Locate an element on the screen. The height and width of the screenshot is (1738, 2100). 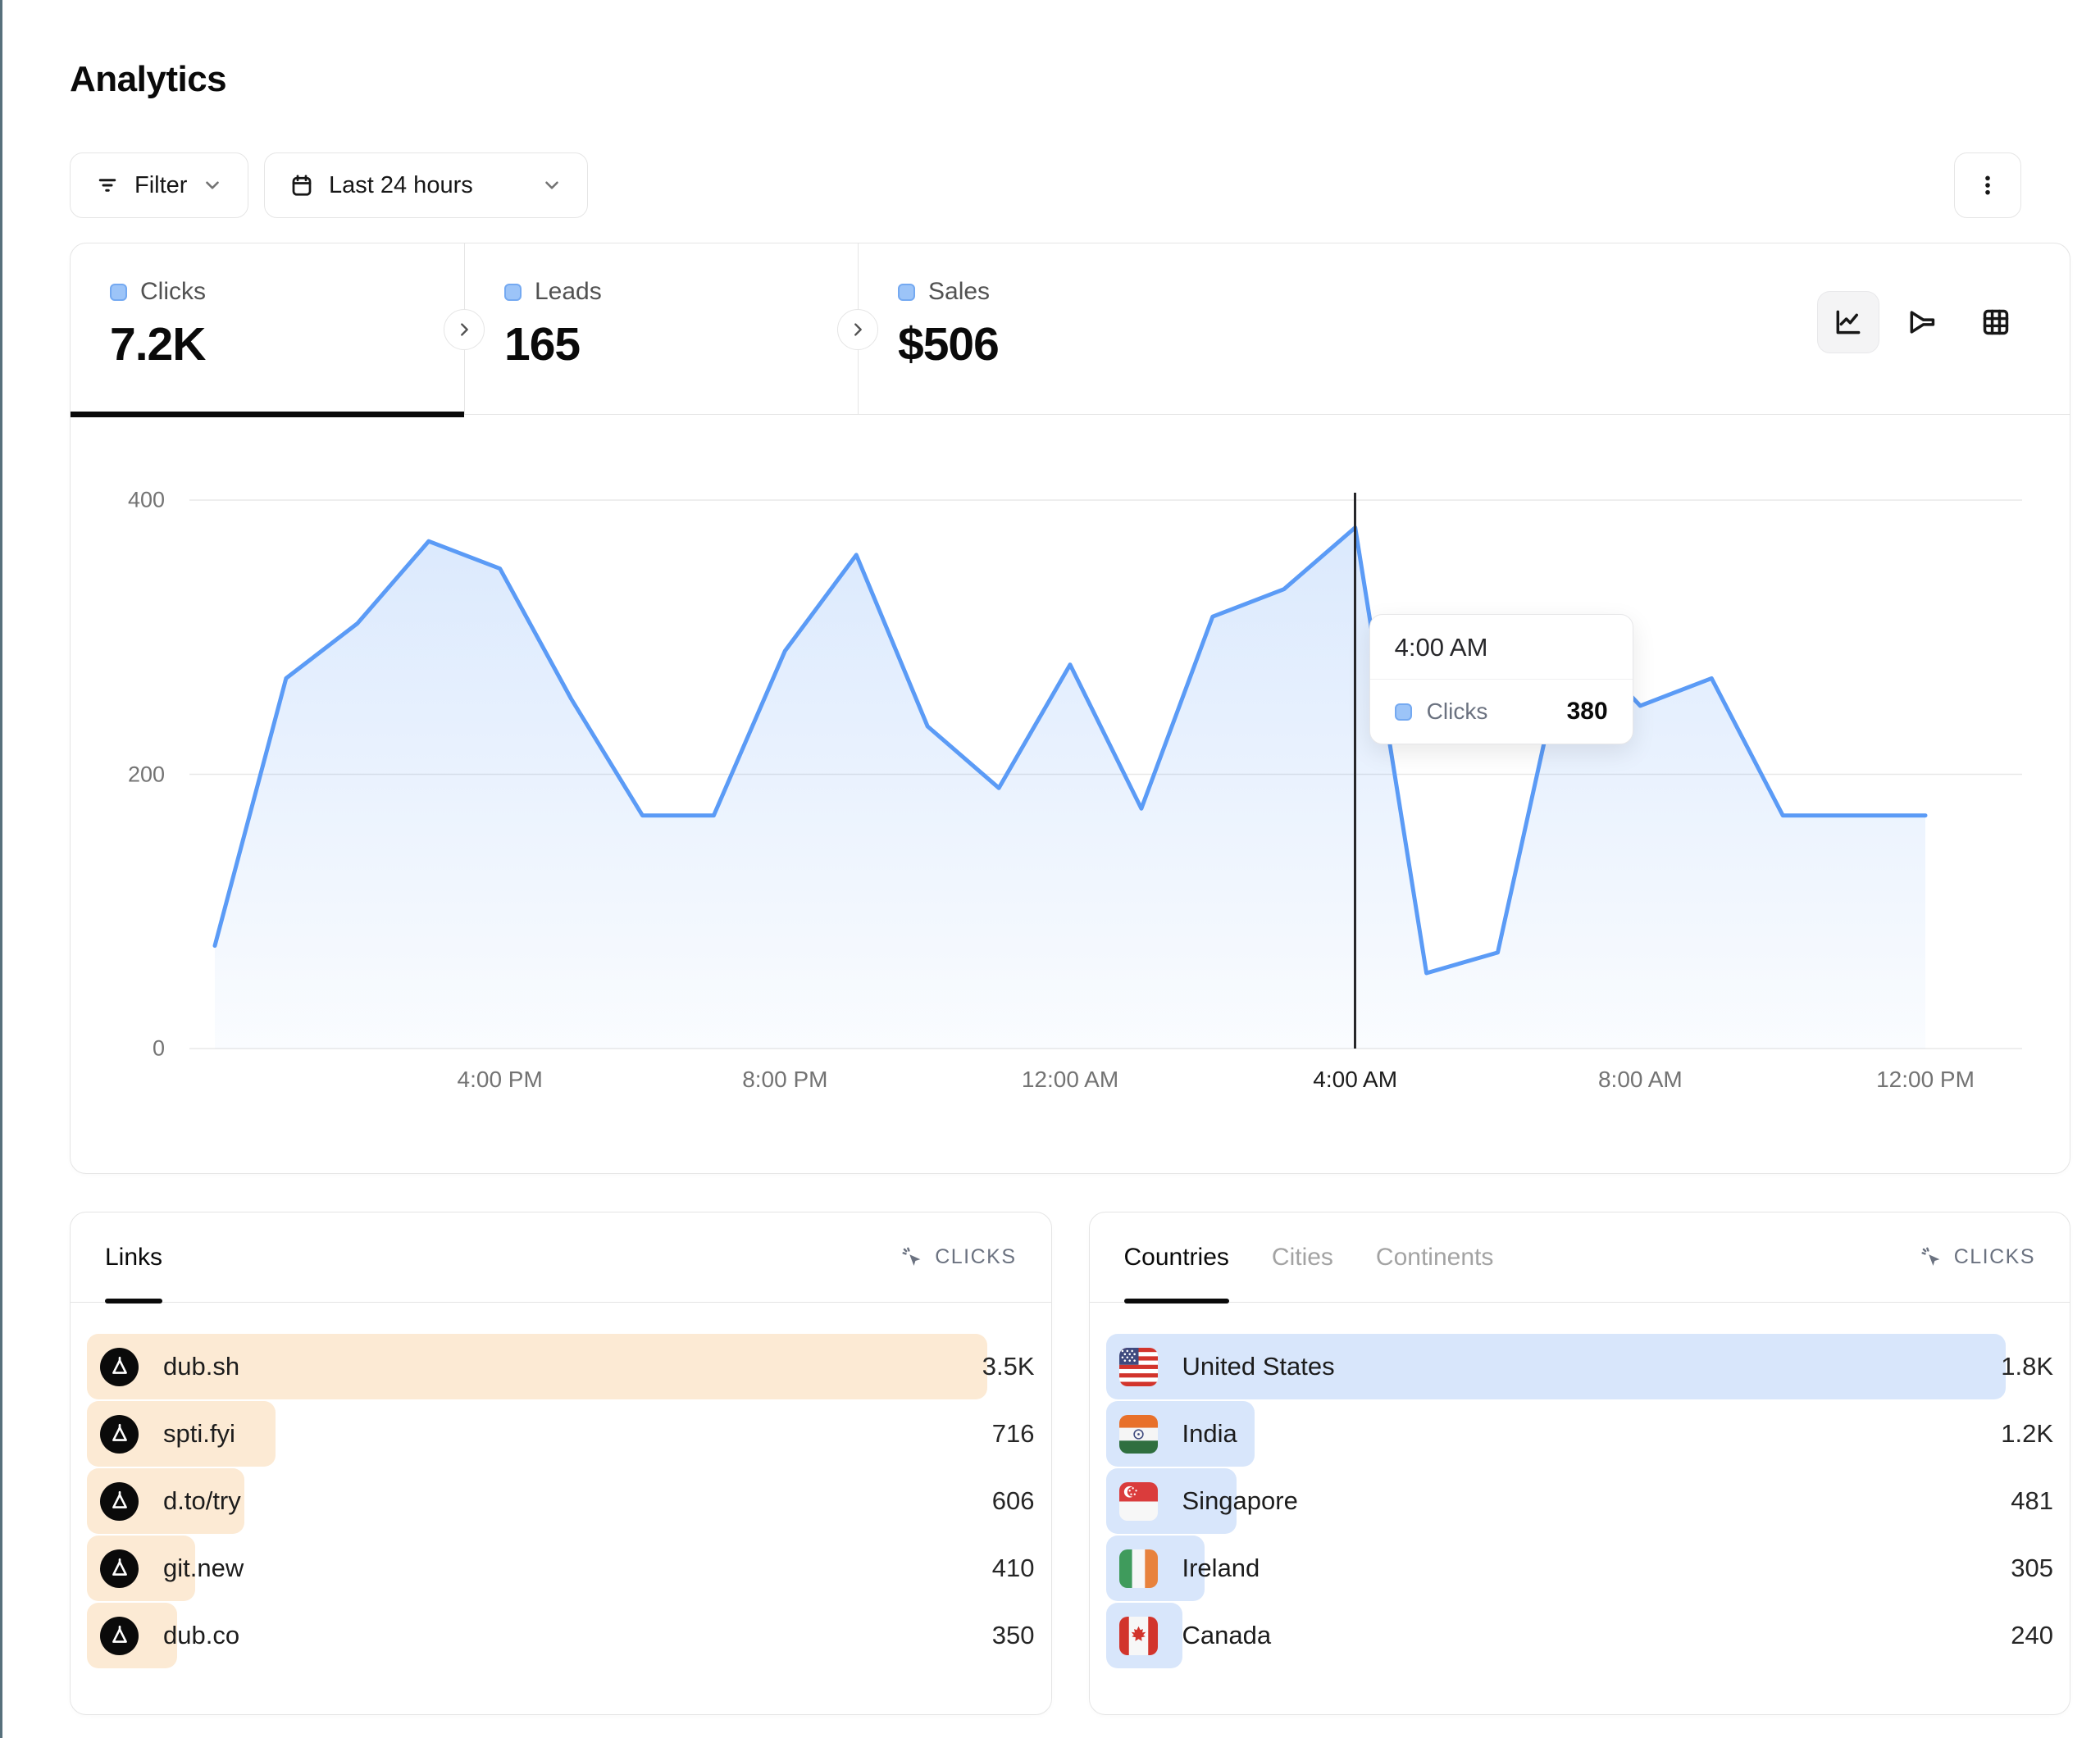
countries_panel-row: United States 1.8K is located at coordinates (1579, 1367).